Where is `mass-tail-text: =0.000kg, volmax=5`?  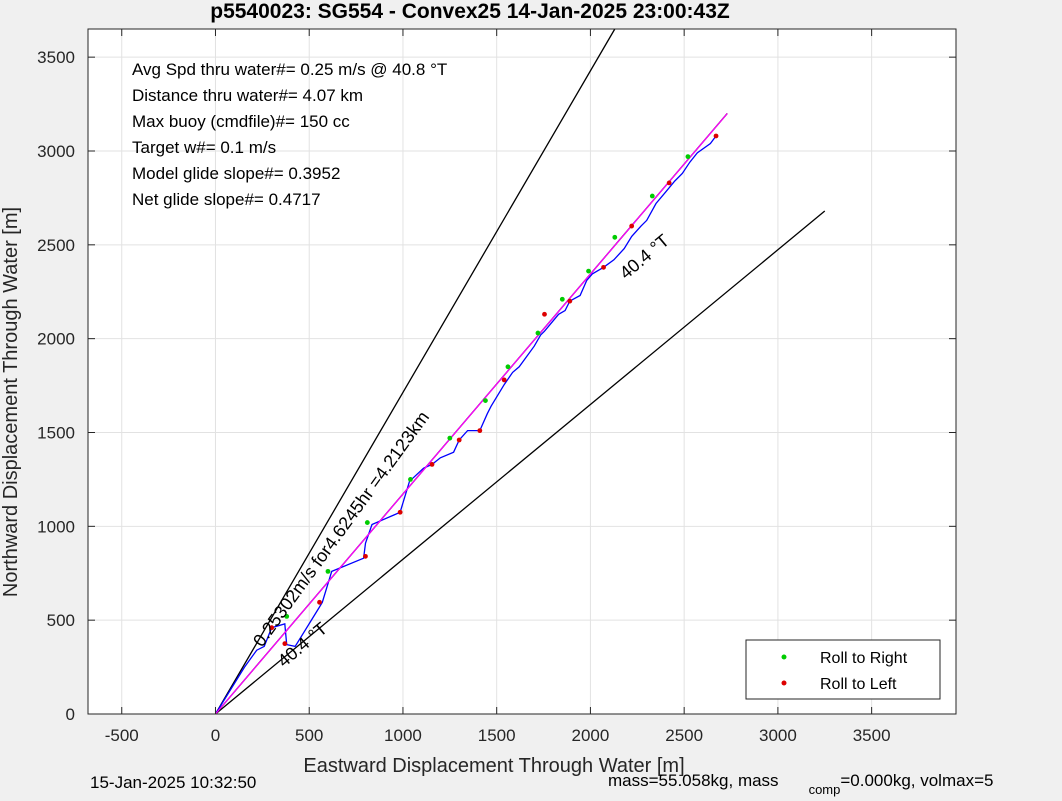 mass-tail-text: =0.000kg, volmax=5 is located at coordinates (917, 780).